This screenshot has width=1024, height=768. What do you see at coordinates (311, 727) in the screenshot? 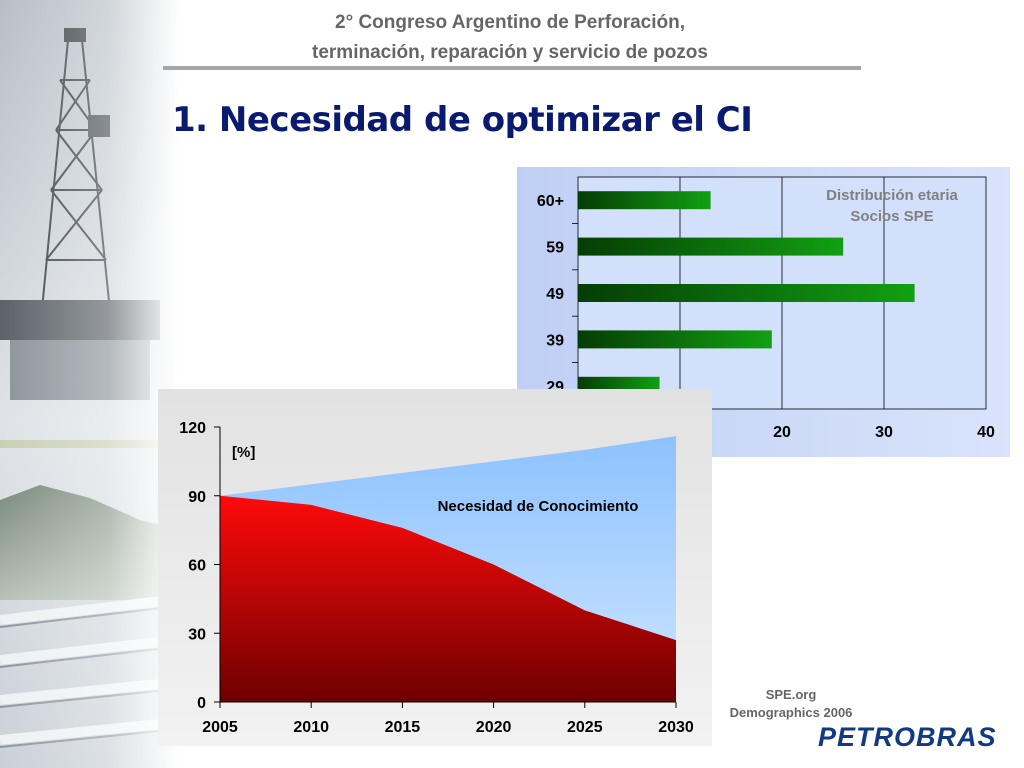
I see `area-x-tick-label: 2010` at bounding box center [311, 727].